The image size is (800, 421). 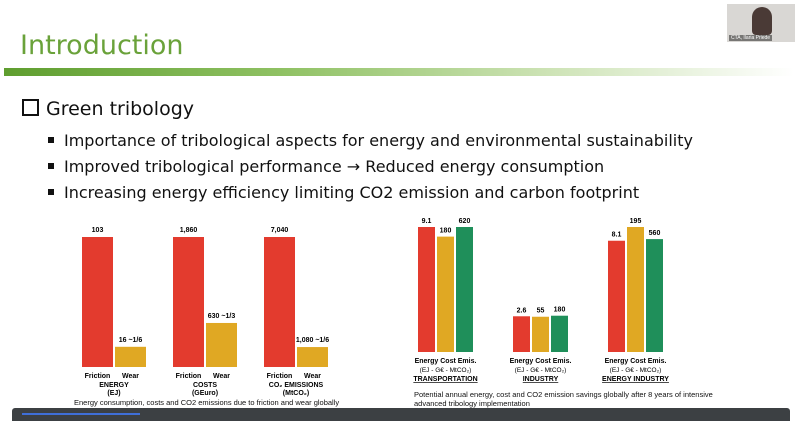 I want to click on category-label: (EJ), so click(x=113, y=393).